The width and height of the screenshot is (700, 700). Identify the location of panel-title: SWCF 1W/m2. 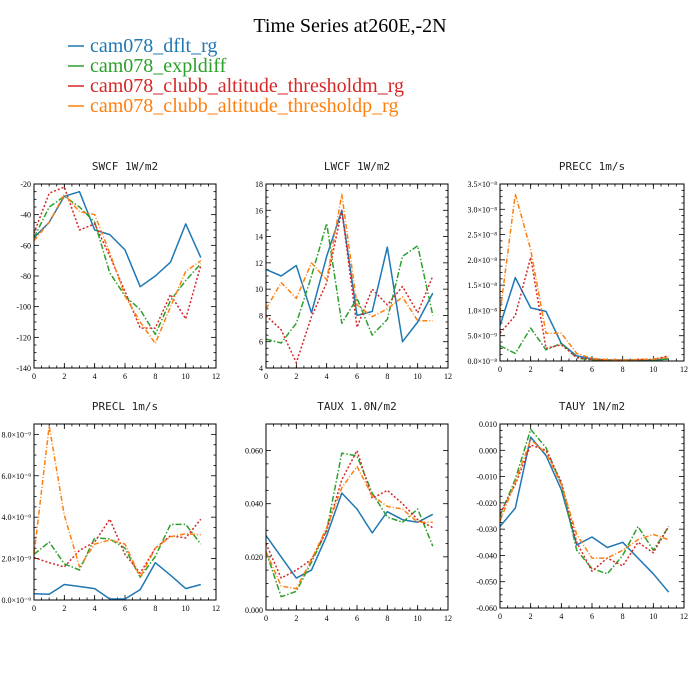
(125, 166).